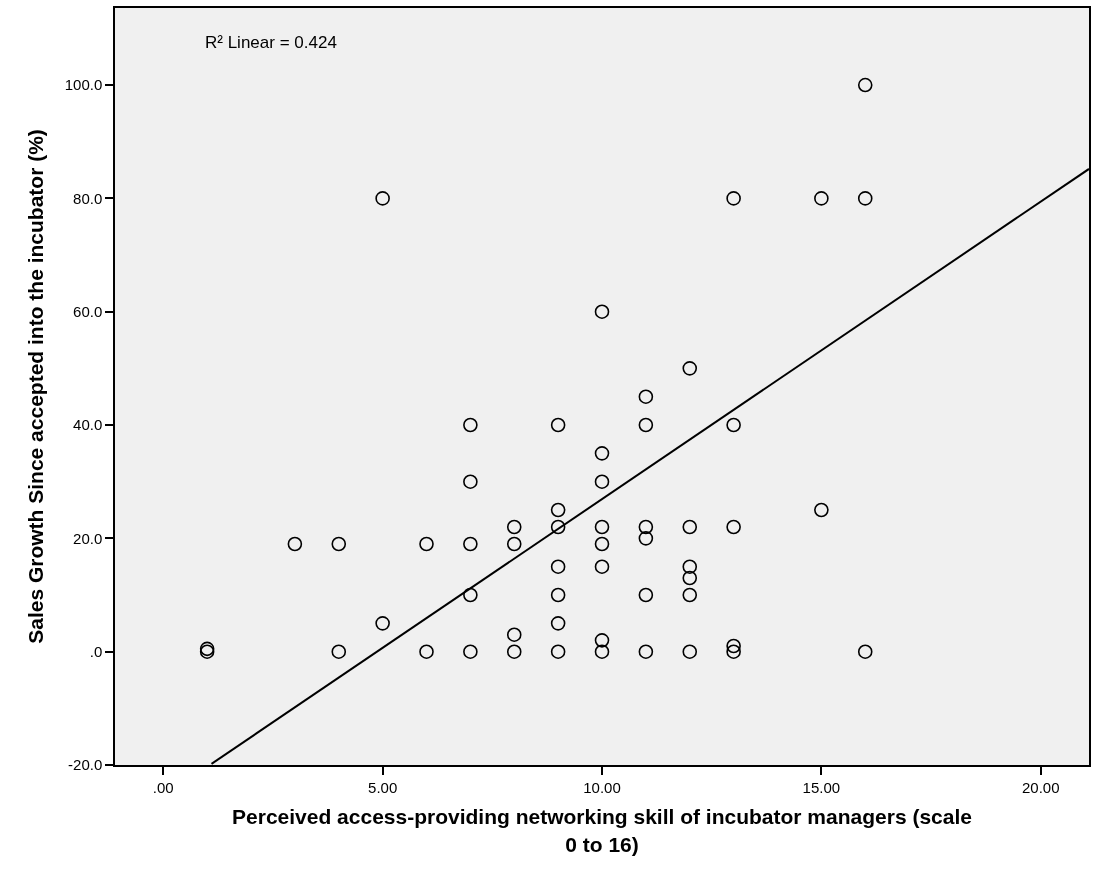  Describe the element at coordinates (602, 787) in the screenshot. I see `x-tick-label: 10.00` at that location.